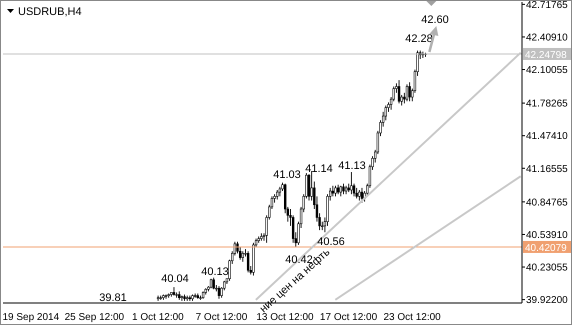 The height and width of the screenshot is (325, 572). What do you see at coordinates (547, 70) in the screenshot?
I see `y-tick-label: 42.10055` at bounding box center [547, 70].